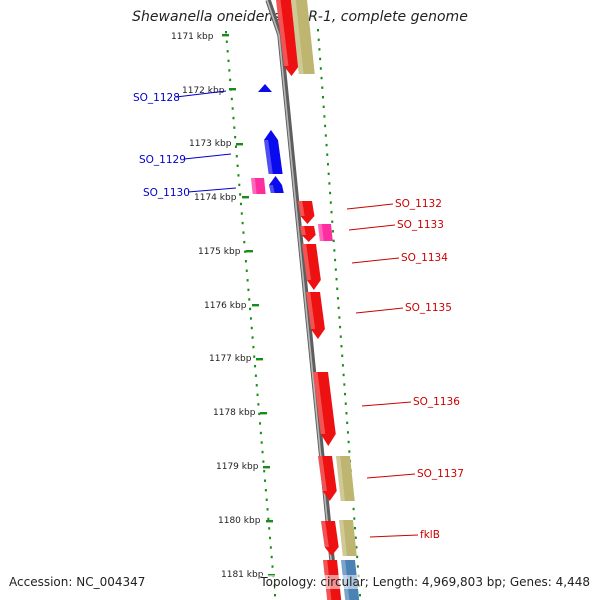 Image resolution: width=600 pixels, height=600 pixels. I want to click on kbp-tick-label: 1178 kbp, so click(234, 413).